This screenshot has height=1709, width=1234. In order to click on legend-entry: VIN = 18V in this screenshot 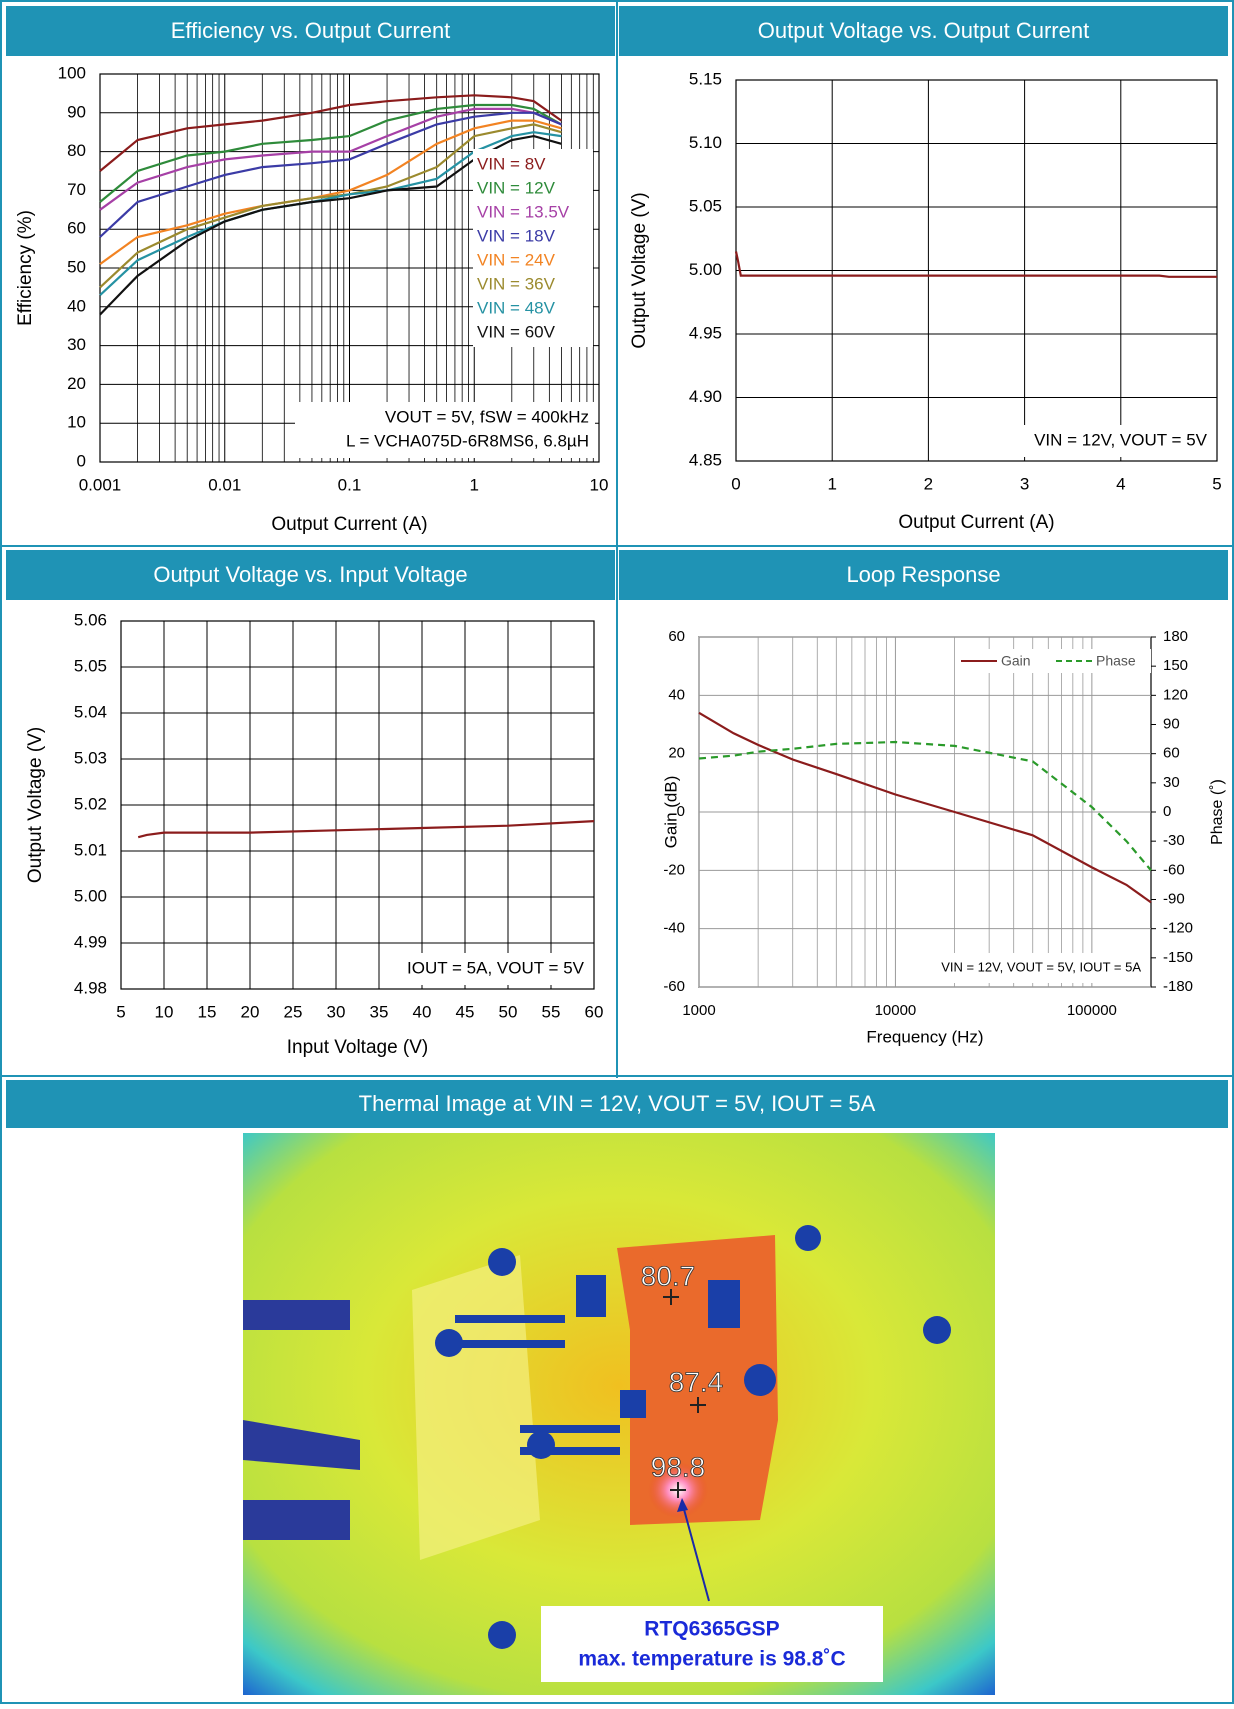, I will do `click(516, 235)`.